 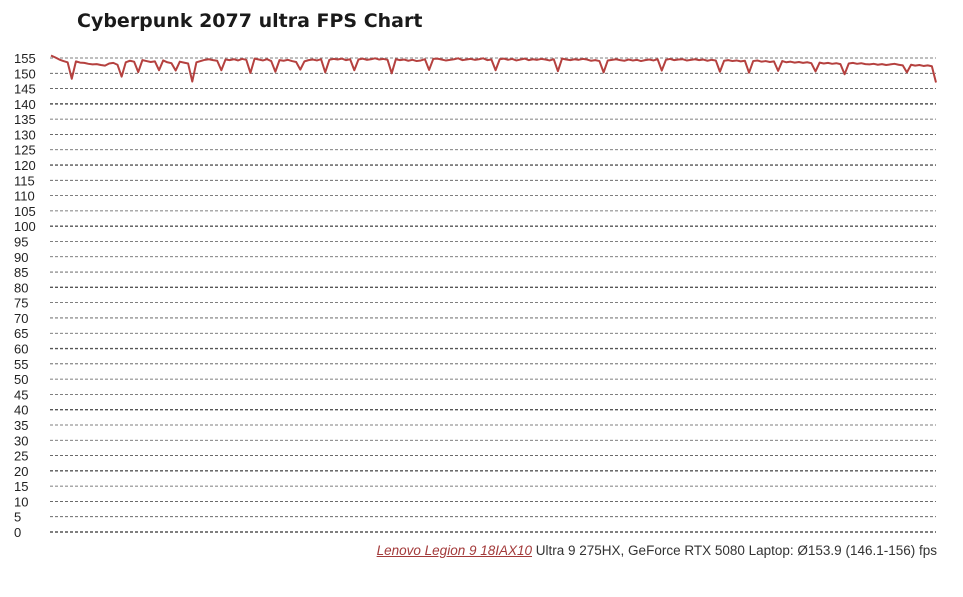 I want to click on y-tick-label: 5, so click(x=17, y=517).